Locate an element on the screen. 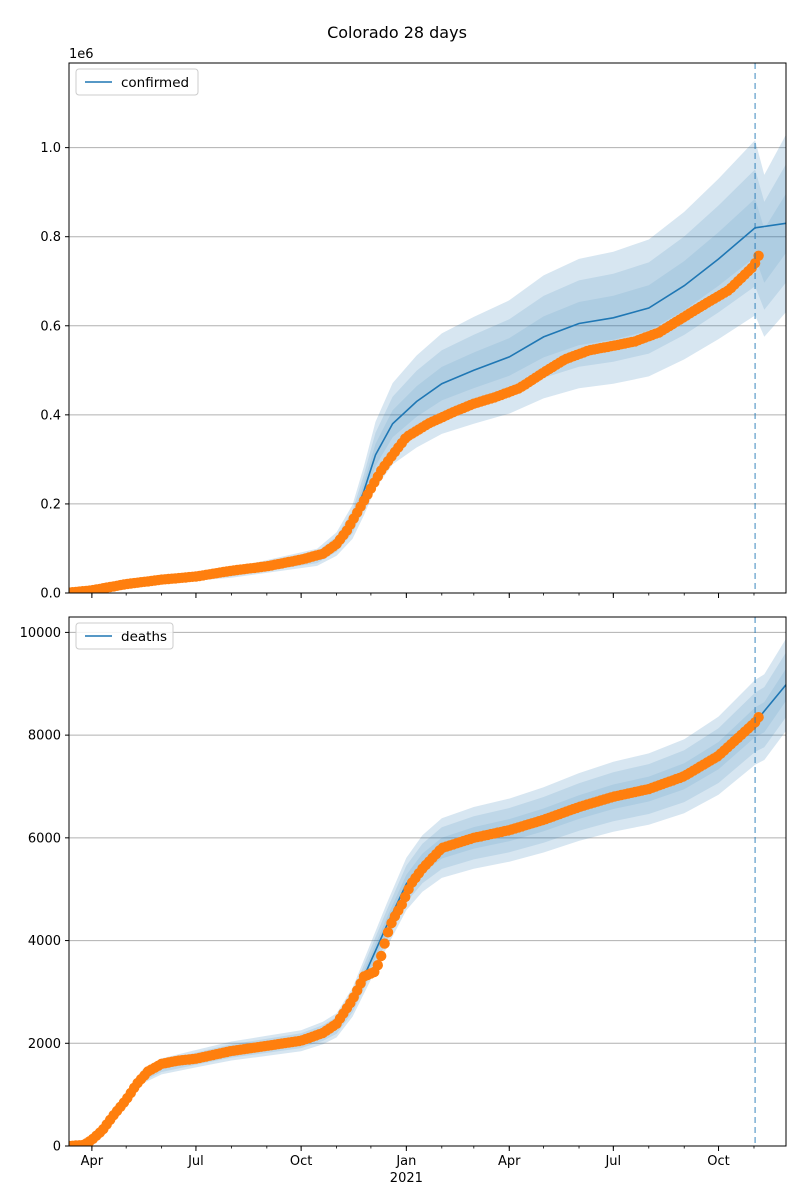 Image resolution: width=800 pixels, height=1200 pixels. y-tick-label: 0.6 is located at coordinates (50, 326).